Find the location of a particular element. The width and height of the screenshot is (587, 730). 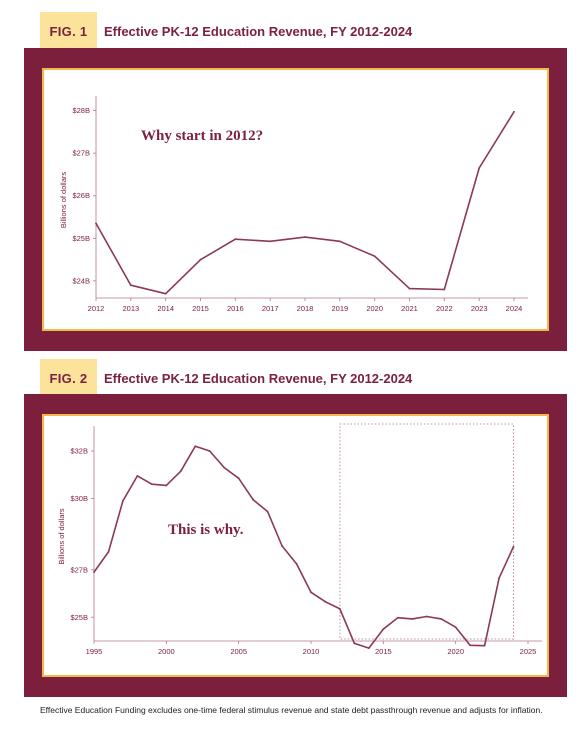

fig1-y-axis-title: Billions of dollars is located at coordinates (63, 200).